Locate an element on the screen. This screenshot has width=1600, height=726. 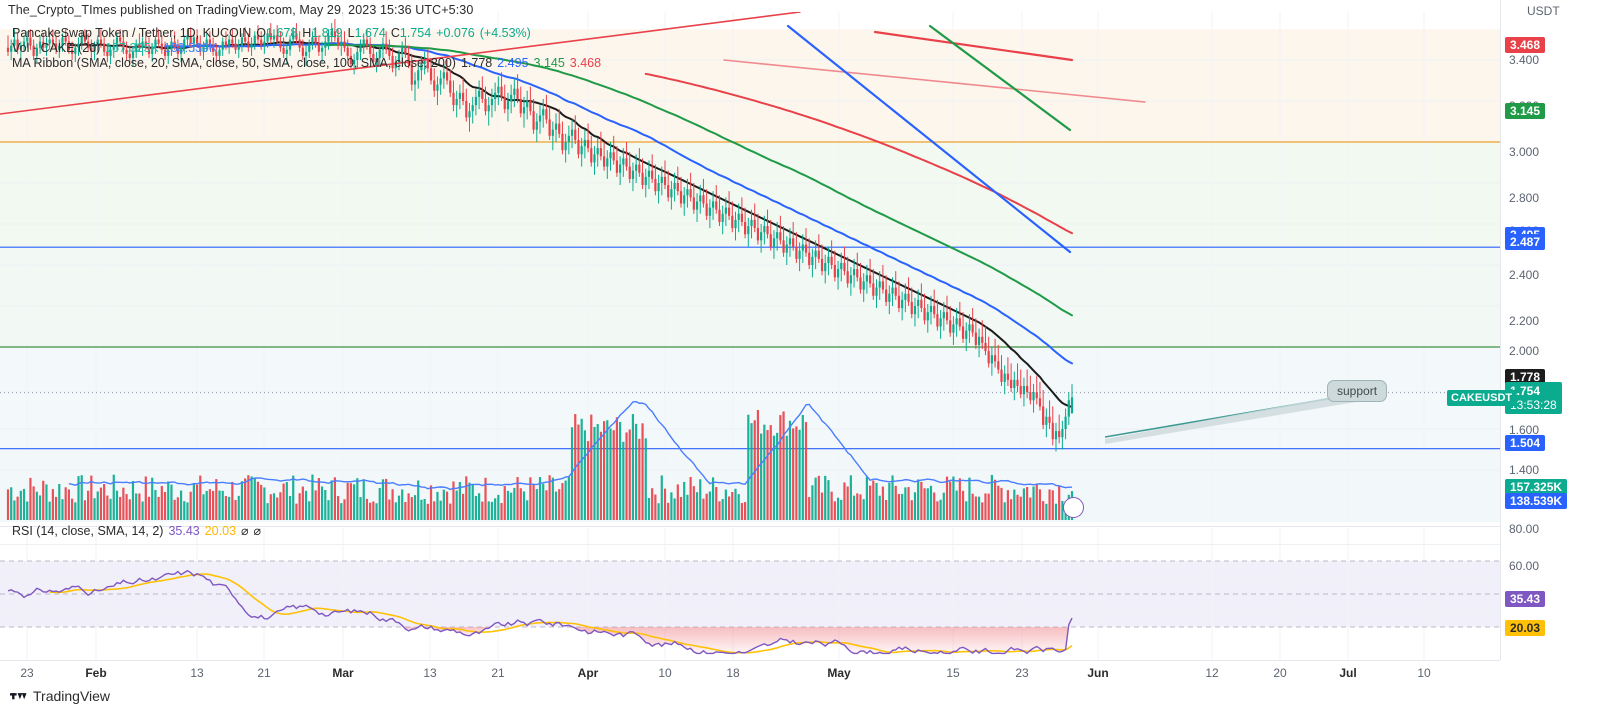
volma-tag: 138.539K is located at coordinates (1536, 501).